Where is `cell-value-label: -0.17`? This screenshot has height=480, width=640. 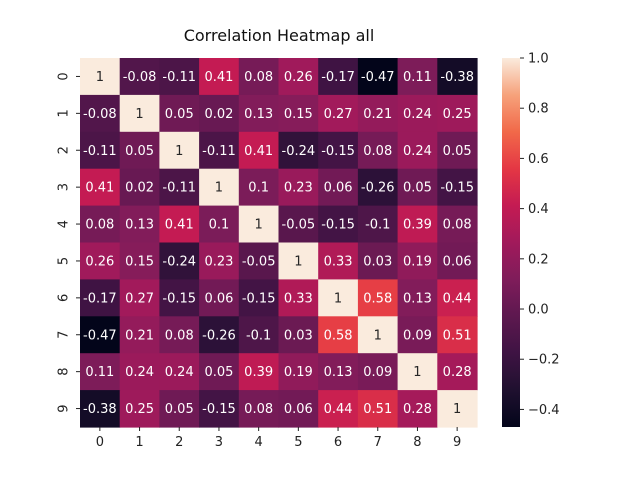
cell-value-label: -0.17 is located at coordinates (338, 77).